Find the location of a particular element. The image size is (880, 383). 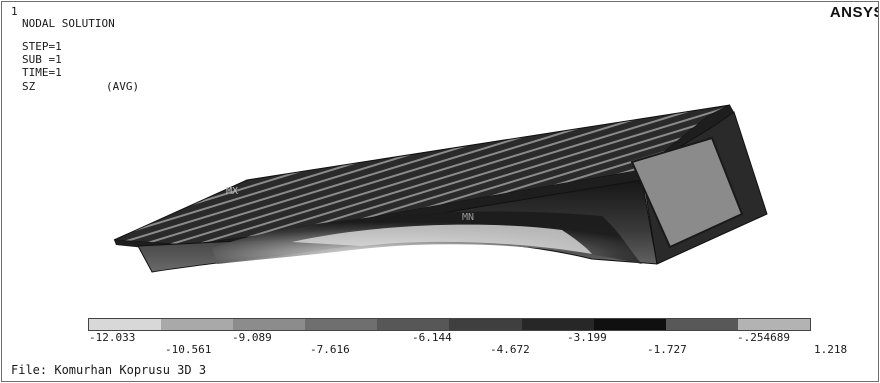

legend-label-3: -9.089 is located at coordinates (252, 337).